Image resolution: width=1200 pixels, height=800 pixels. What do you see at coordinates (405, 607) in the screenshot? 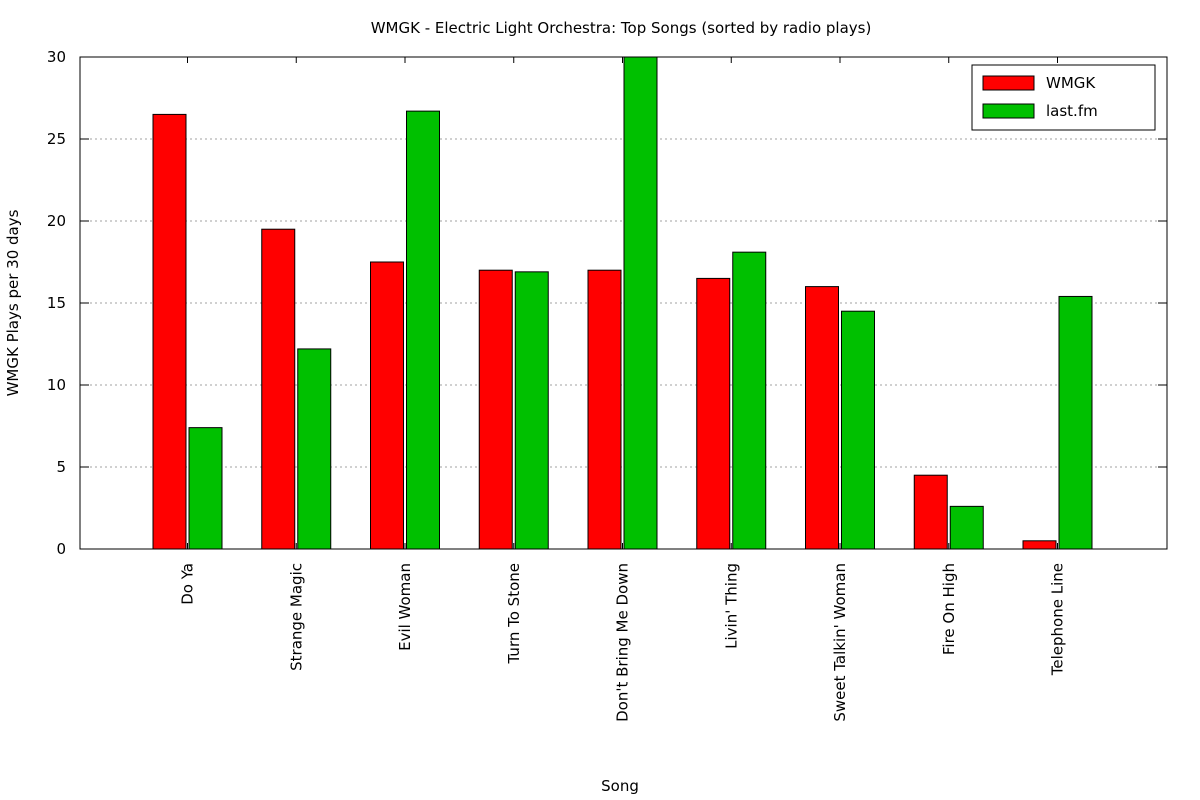
I see `x-tick-label: Evil Woman` at bounding box center [405, 607].